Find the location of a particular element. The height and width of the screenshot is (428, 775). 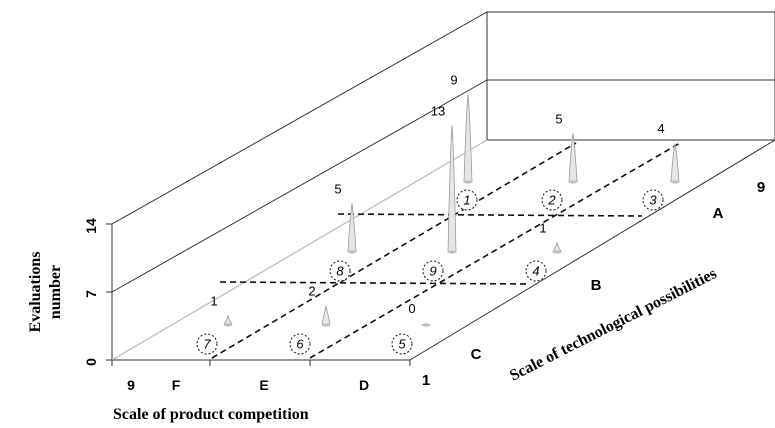

value-label-cell-1: 9 is located at coordinates (453, 80).